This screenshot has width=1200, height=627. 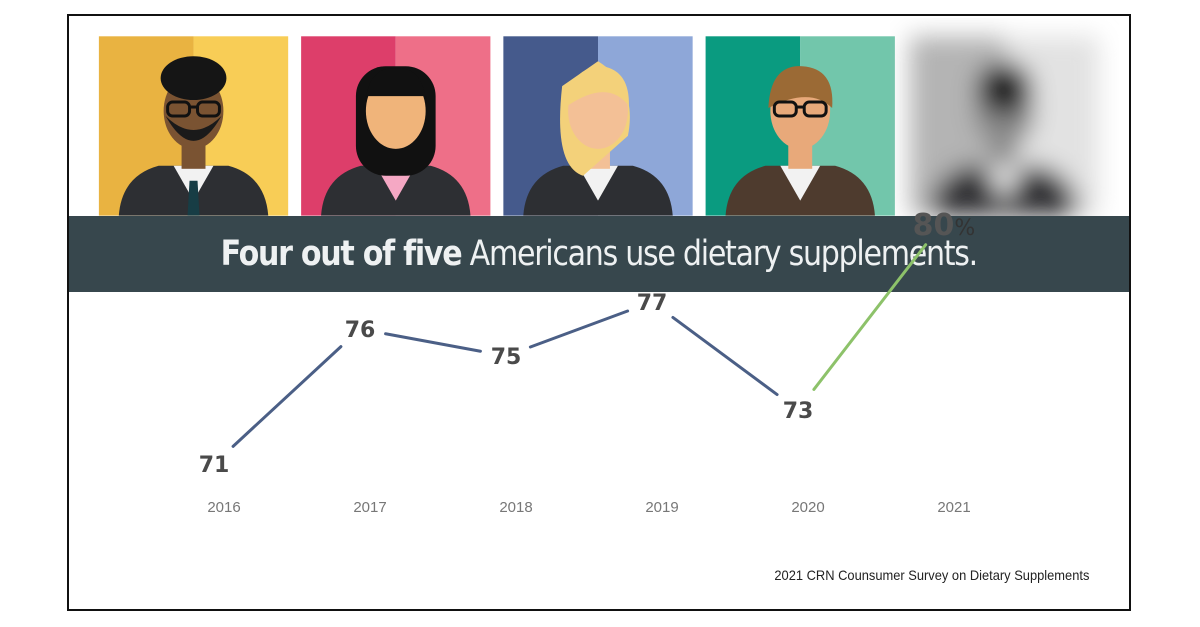 What do you see at coordinates (964, 228) in the screenshot?
I see `percent-sign: %` at bounding box center [964, 228].